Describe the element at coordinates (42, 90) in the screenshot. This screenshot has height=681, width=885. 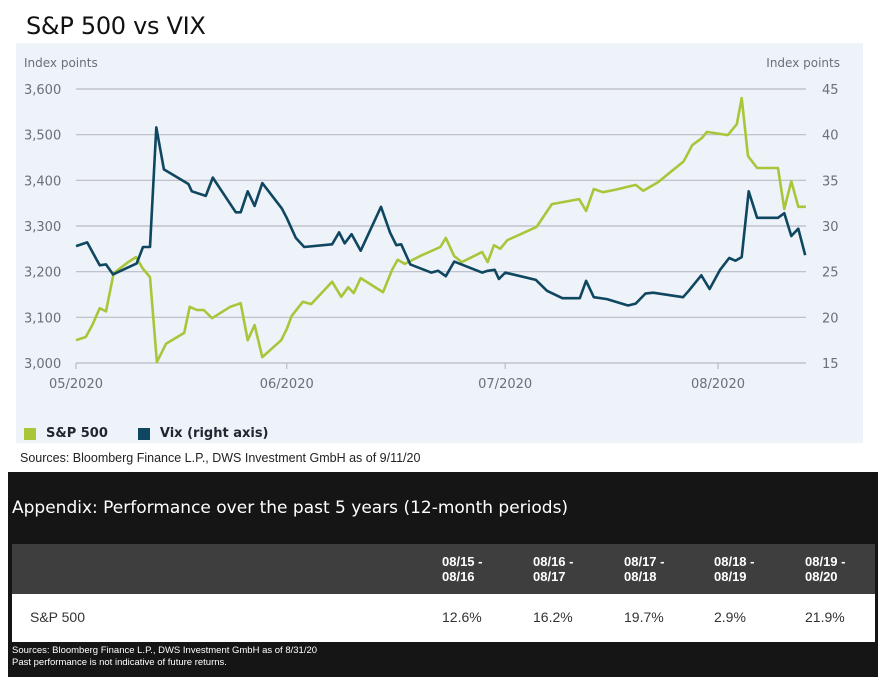
I see `left-tick-label: 3,600` at that location.